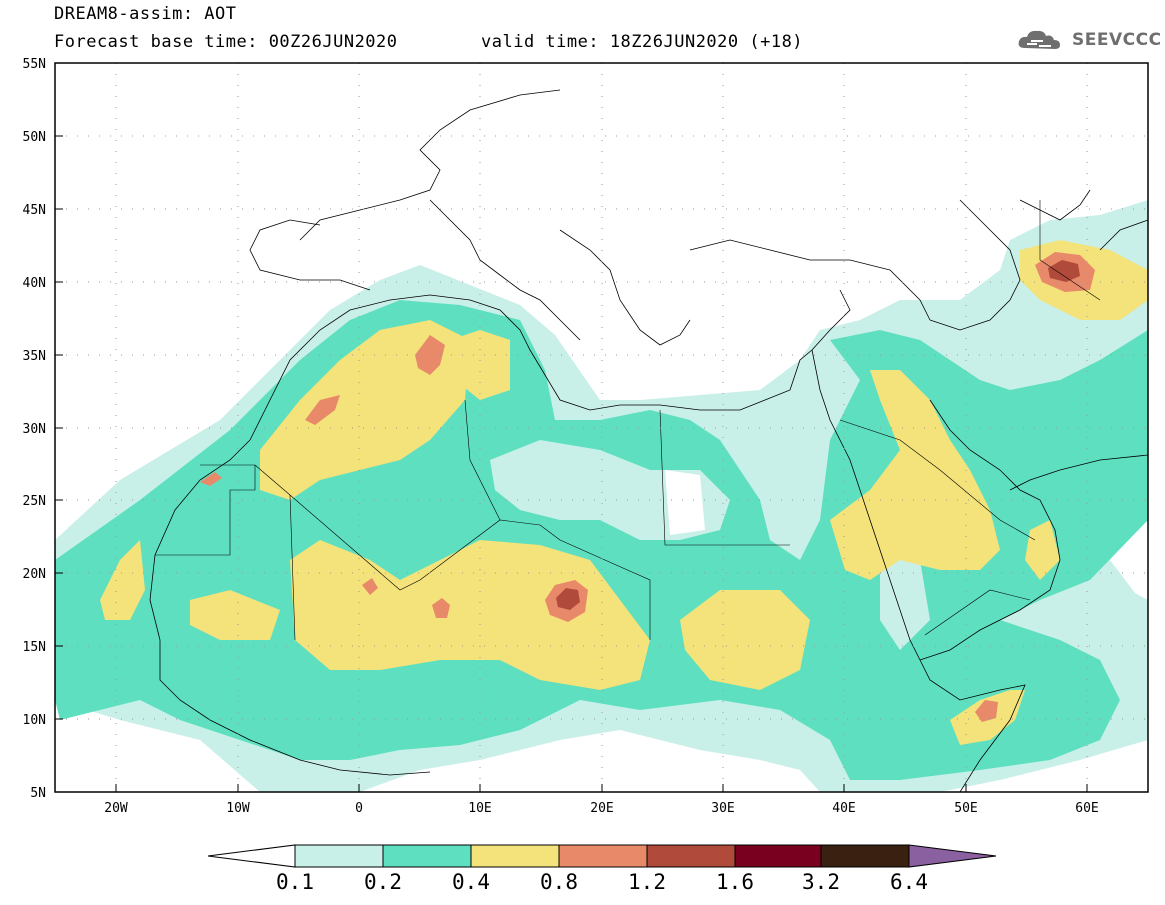  What do you see at coordinates (559, 882) in the screenshot?
I see `colorbar-label: 0.8` at bounding box center [559, 882].